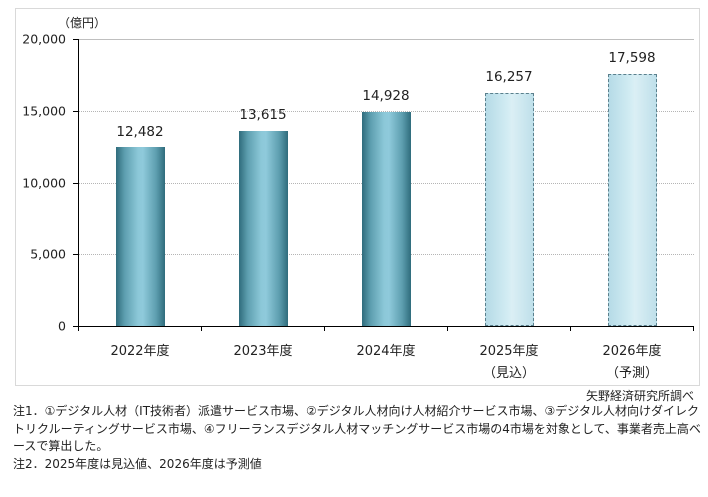  I want to click on y-tick-label: 0, so click(62, 326).